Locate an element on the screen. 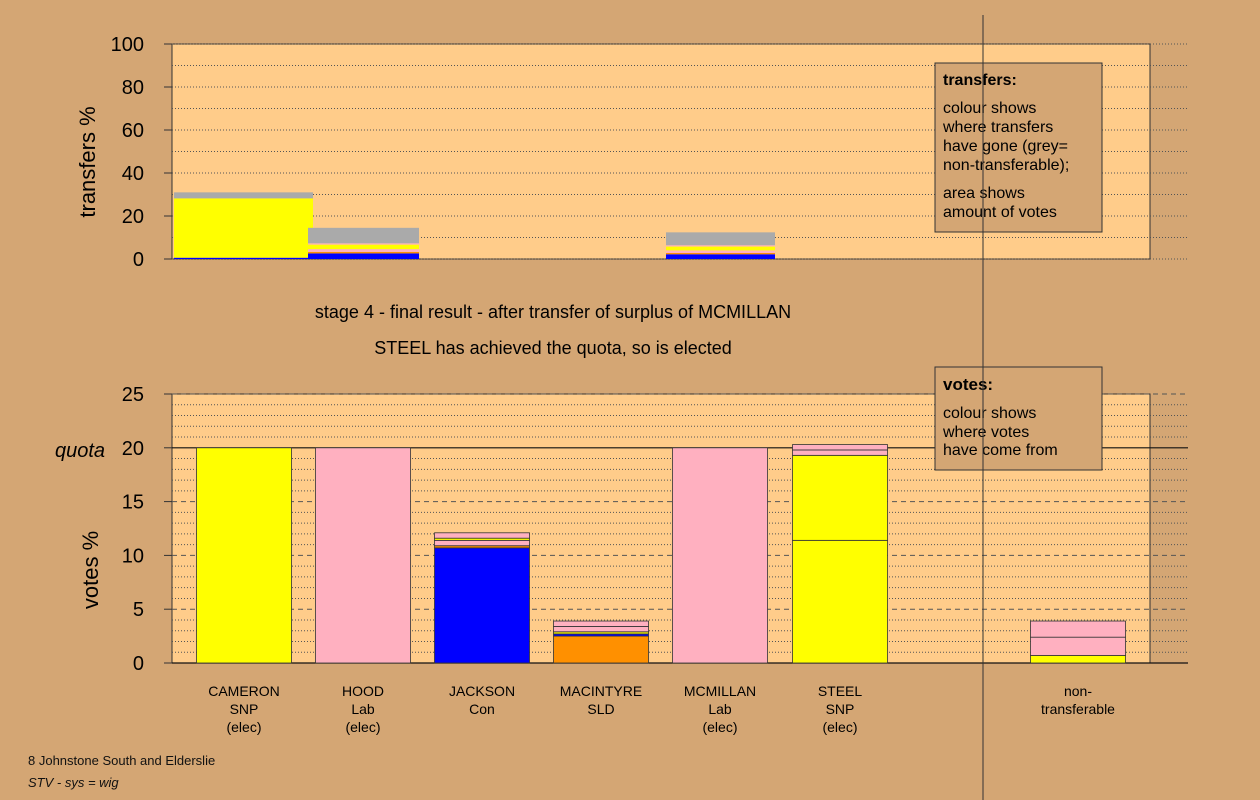  votes-legend-line: colour shows is located at coordinates (989, 413).